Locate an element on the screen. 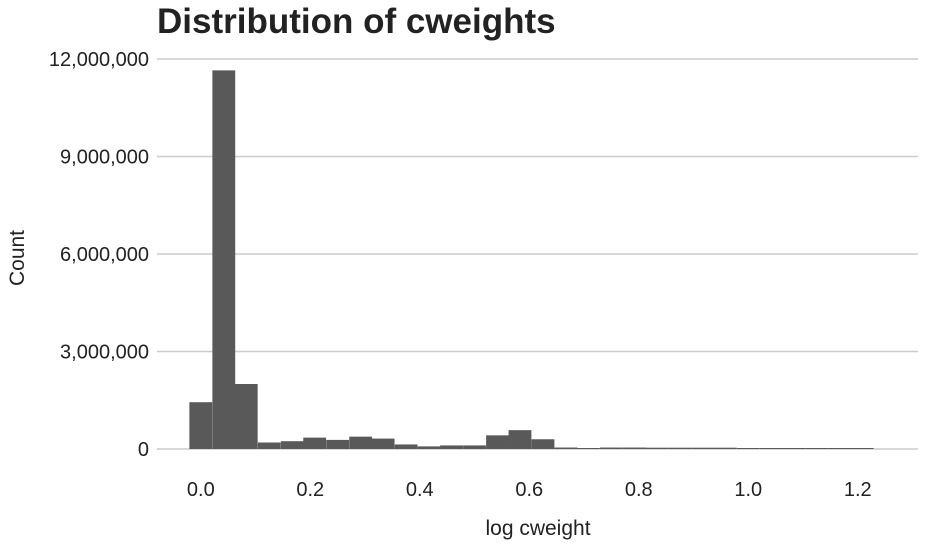  y-tick-label: 12,000,000 is located at coordinates (99, 60).